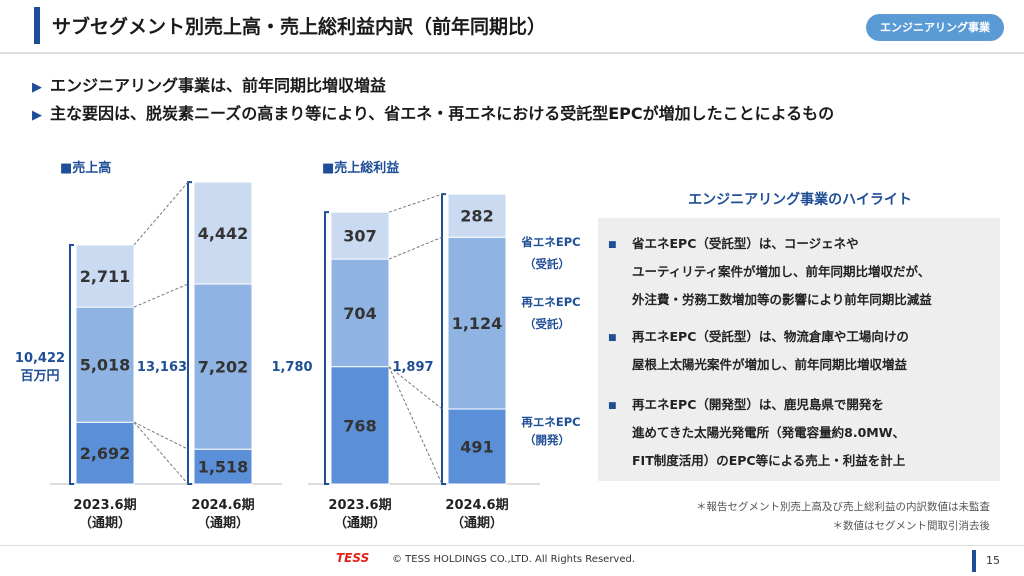  I want to click on company-logo: TESS, so click(352, 558).